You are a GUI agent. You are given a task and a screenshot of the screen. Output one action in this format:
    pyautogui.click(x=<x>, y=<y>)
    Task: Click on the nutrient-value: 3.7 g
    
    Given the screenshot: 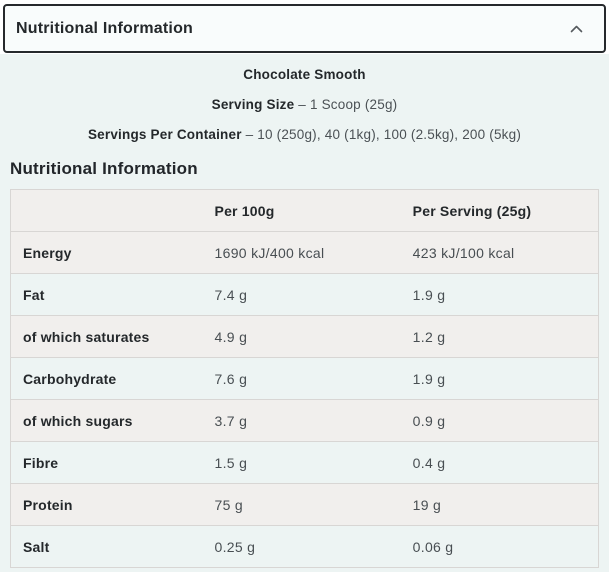 What is the action you would take?
    pyautogui.click(x=313, y=420)
    